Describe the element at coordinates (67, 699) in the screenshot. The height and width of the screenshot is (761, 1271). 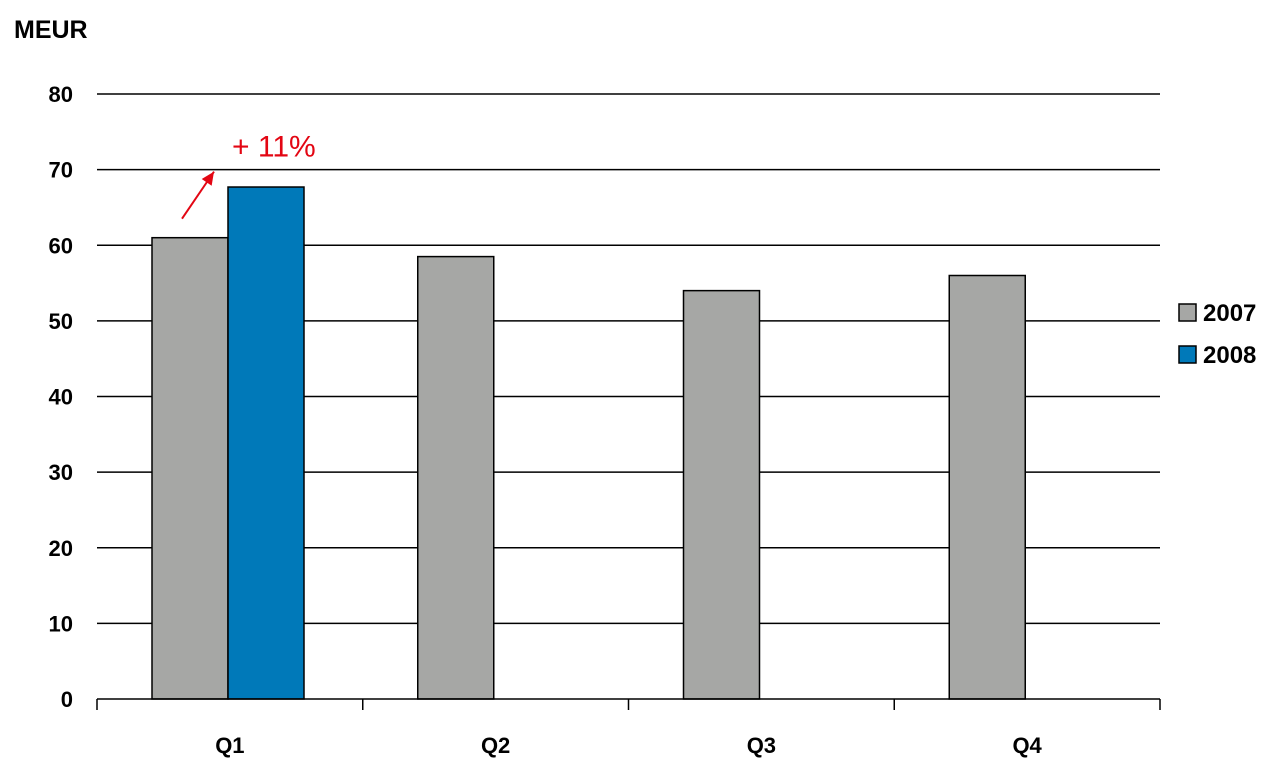
I see `y-tick-label: 0` at that location.